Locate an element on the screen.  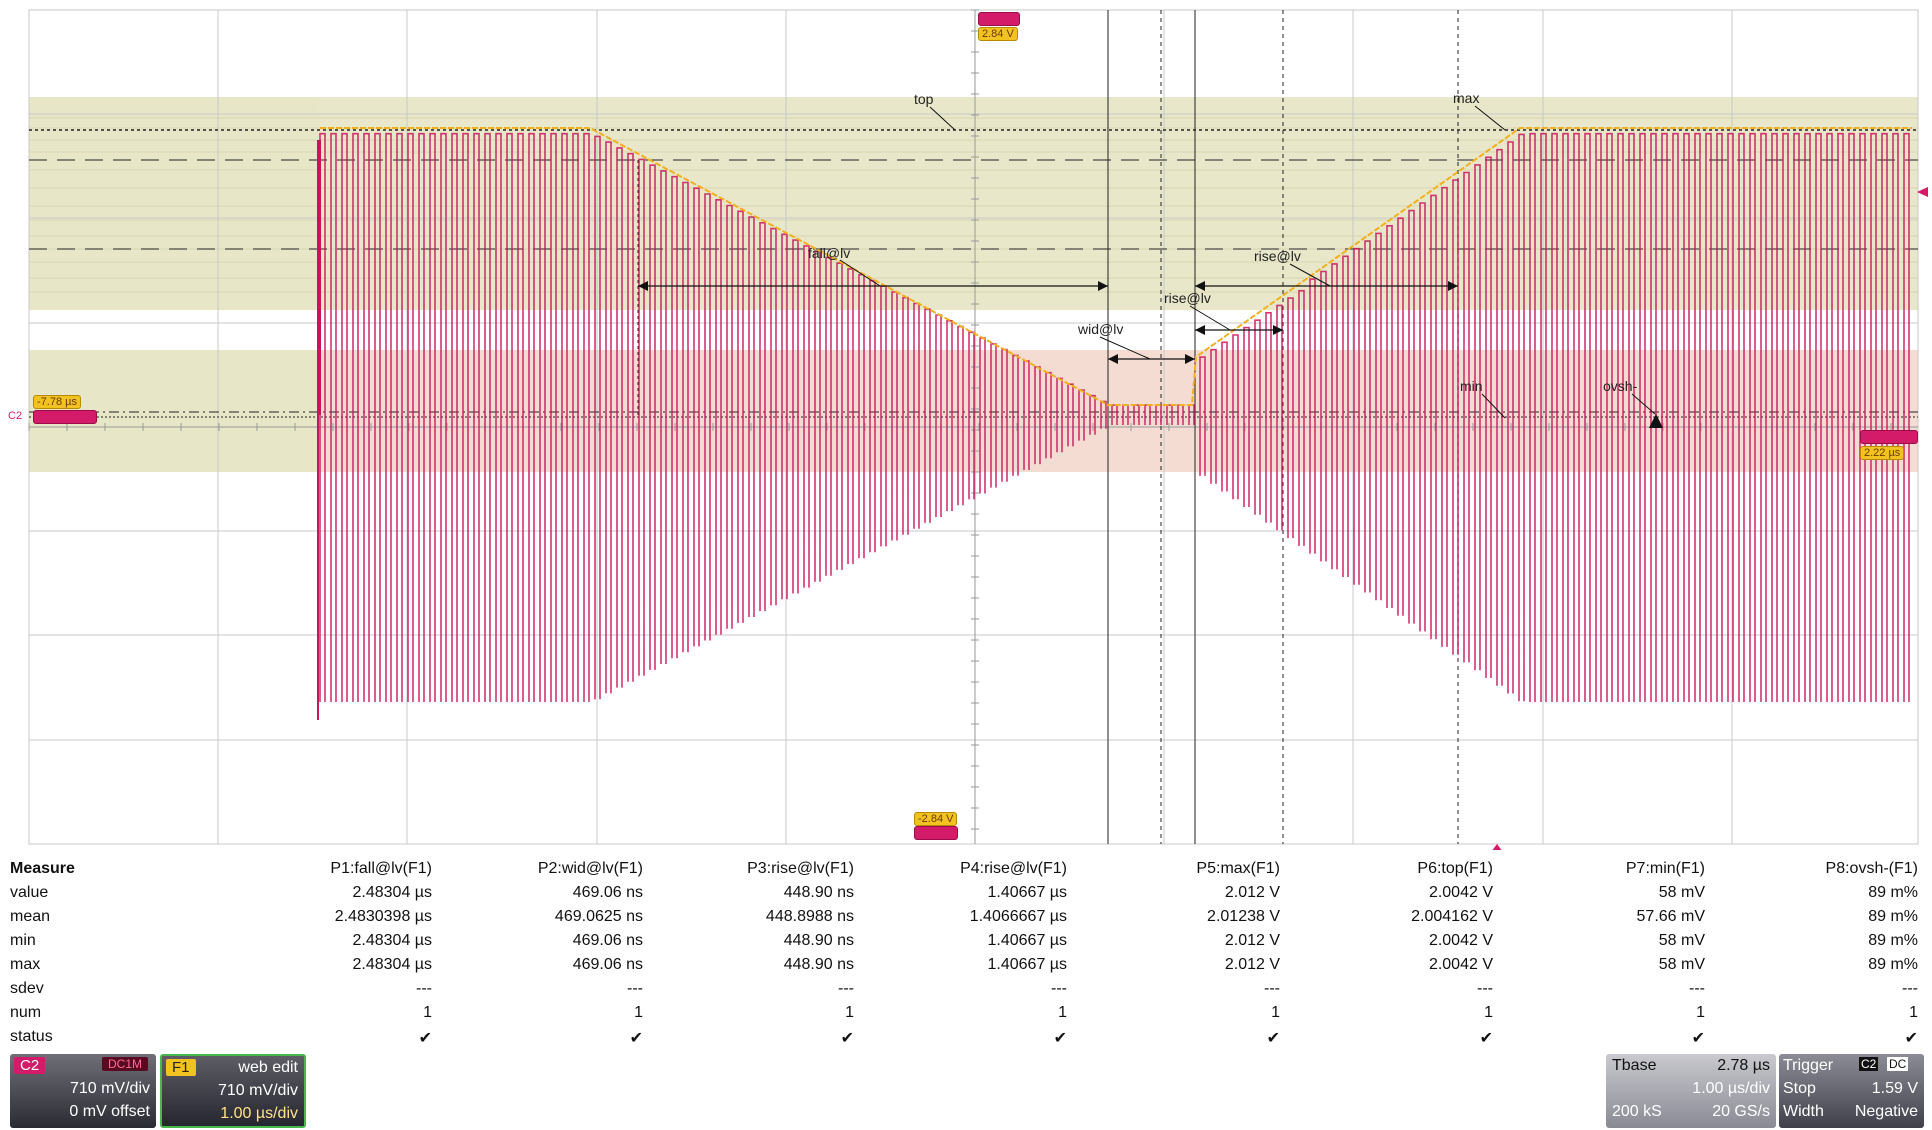
measure-row-label: status is located at coordinates (31, 1036).